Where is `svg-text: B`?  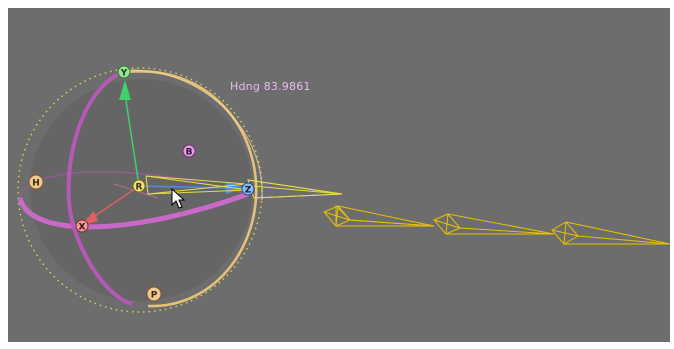 svg-text: B is located at coordinates (189, 153).